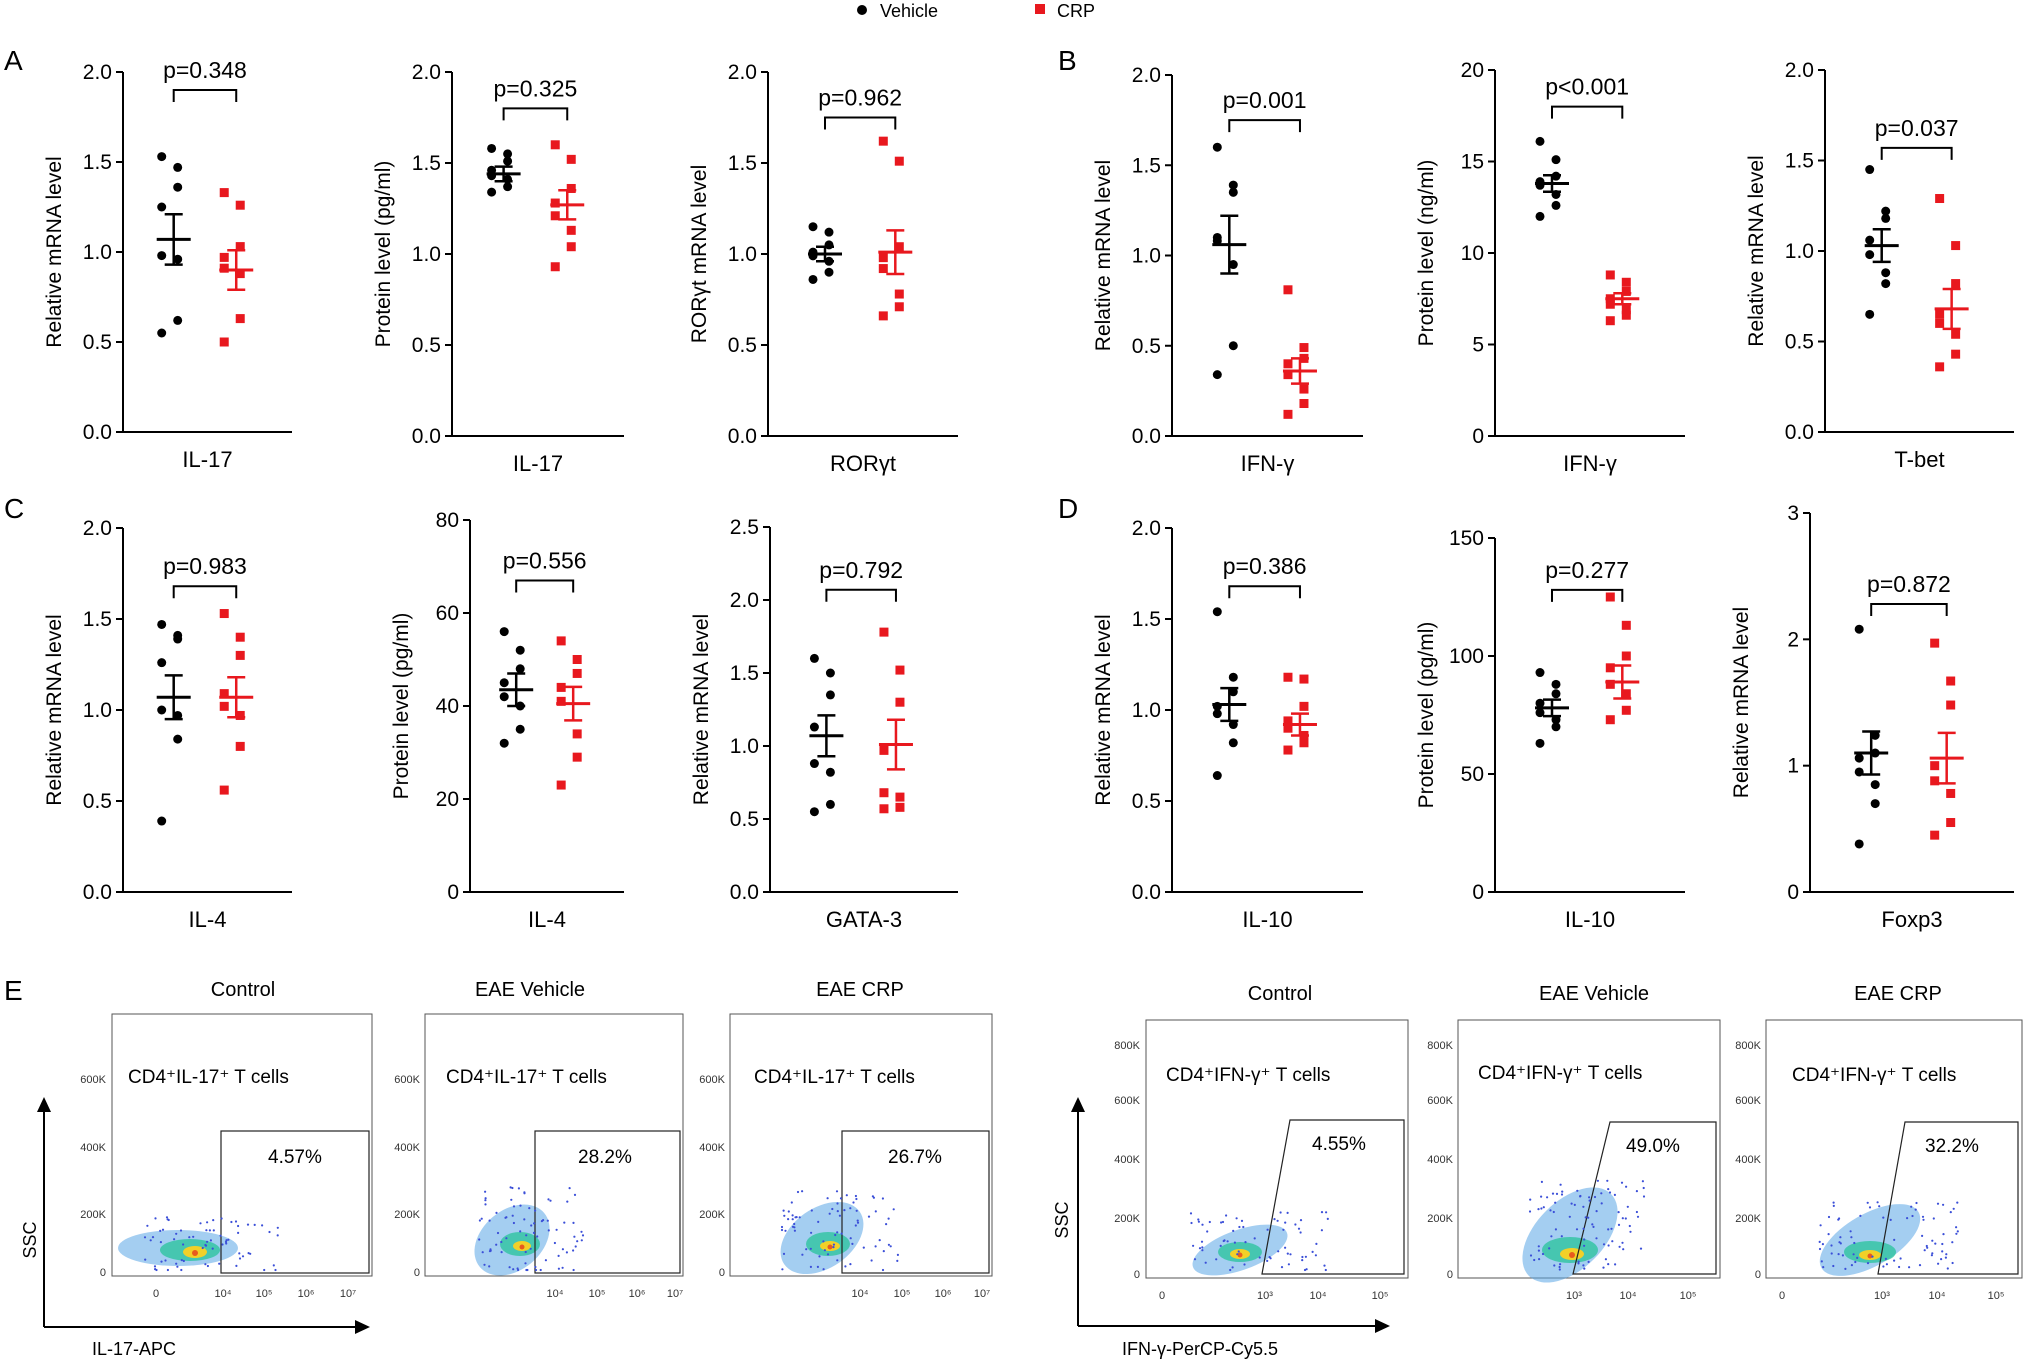  I want to click on y-tick-label: 0.0, so click(97, 432).